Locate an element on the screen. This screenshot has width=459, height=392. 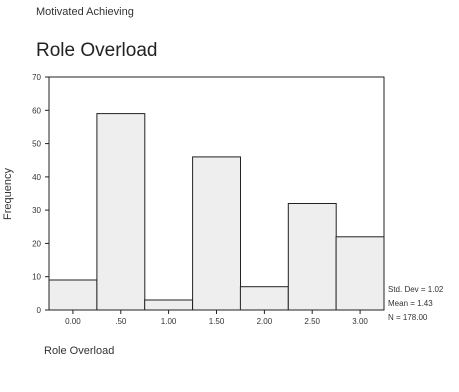
y-tick-label-30: 30 is located at coordinates (36, 210).